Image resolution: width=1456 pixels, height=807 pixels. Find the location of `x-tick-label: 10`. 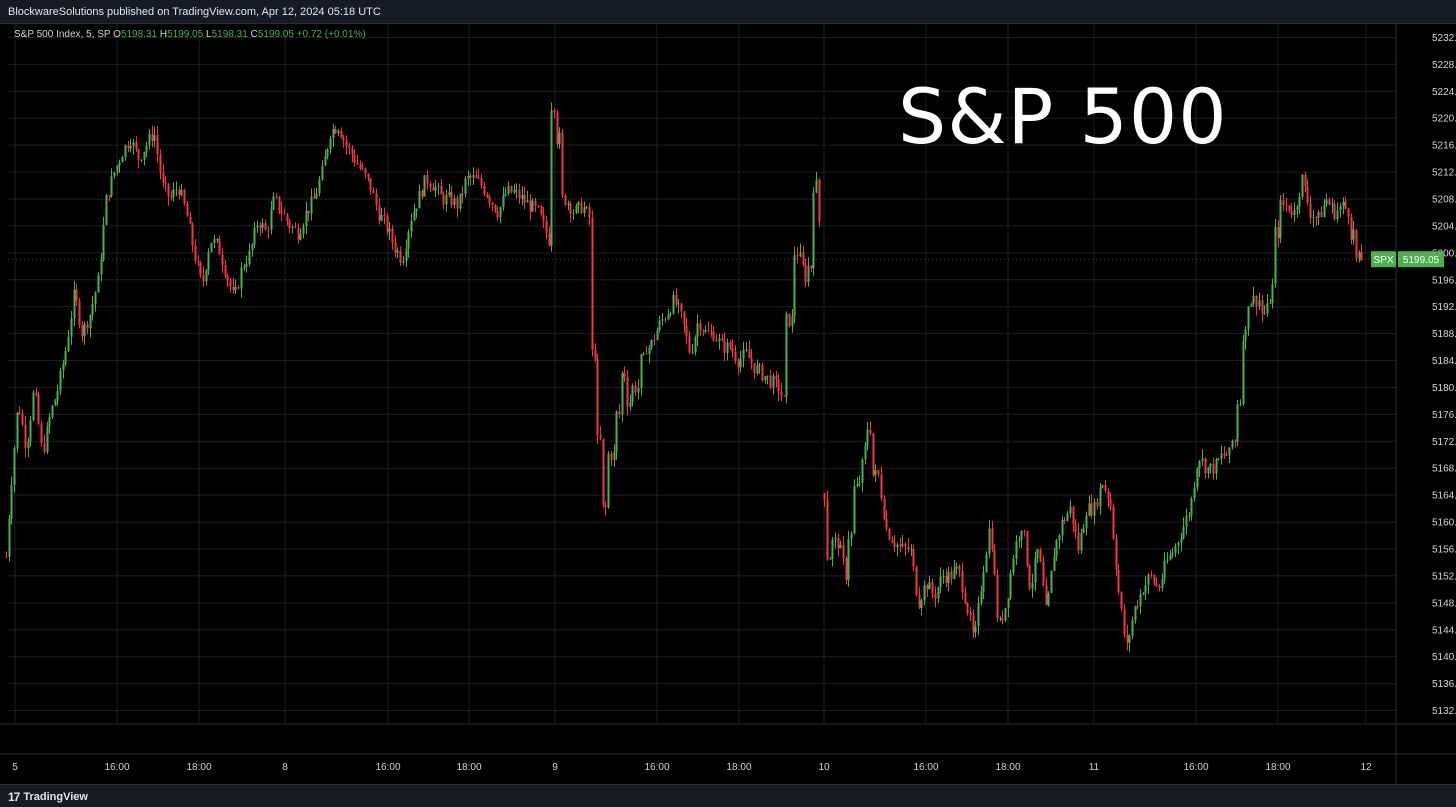

x-tick-label: 10 is located at coordinates (824, 767).